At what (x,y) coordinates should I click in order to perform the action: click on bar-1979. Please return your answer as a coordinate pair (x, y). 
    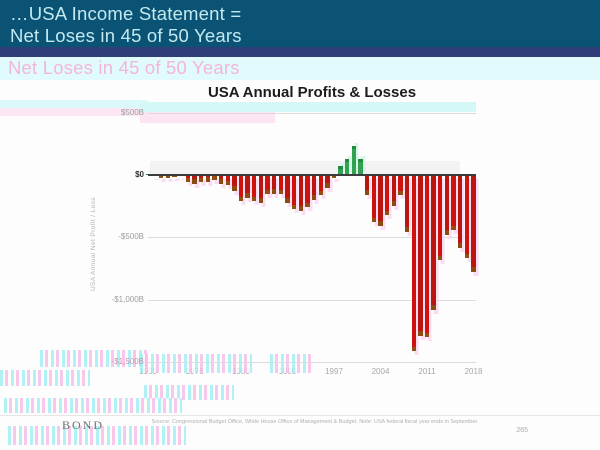
    Looking at the image, I should click on (214, 178).